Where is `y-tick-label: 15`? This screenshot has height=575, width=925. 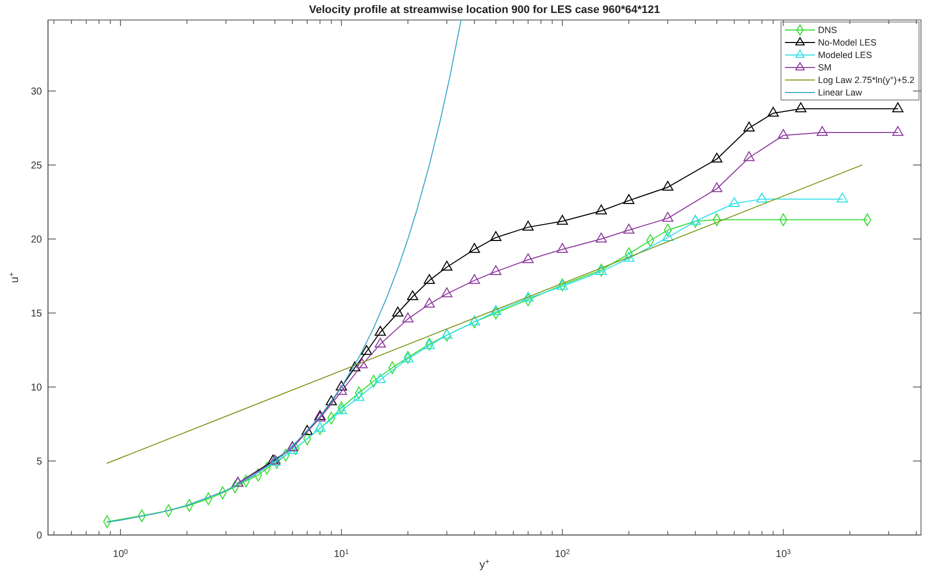 y-tick-label: 15 is located at coordinates (36, 314).